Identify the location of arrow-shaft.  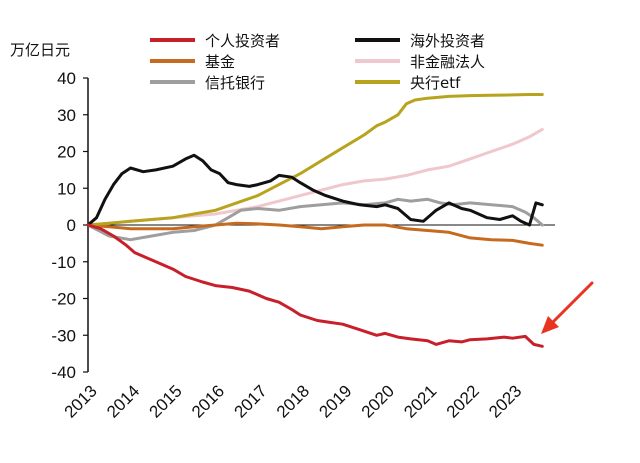
(572, 303).